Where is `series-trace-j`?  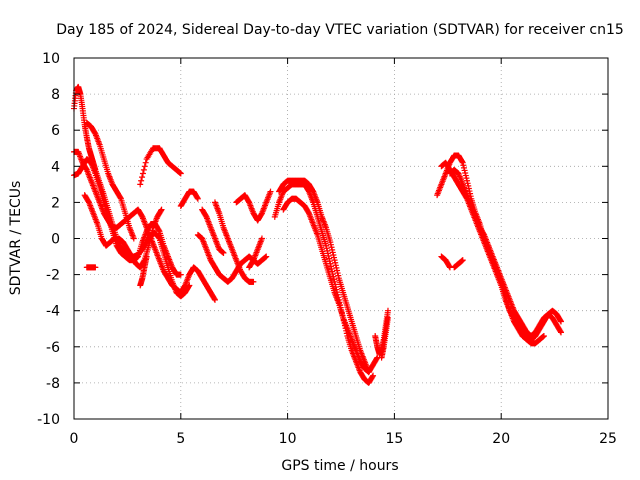
series-trace-j is located at coordinates (232, 258).